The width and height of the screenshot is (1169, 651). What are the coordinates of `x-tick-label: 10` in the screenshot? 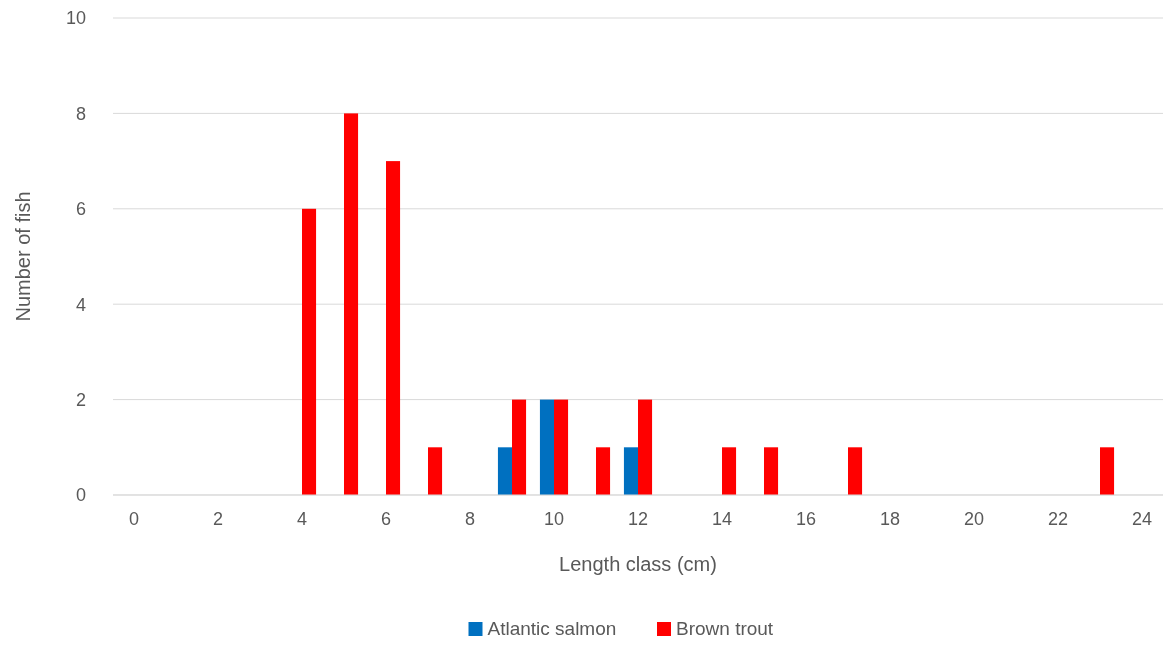 It's located at (554, 519).